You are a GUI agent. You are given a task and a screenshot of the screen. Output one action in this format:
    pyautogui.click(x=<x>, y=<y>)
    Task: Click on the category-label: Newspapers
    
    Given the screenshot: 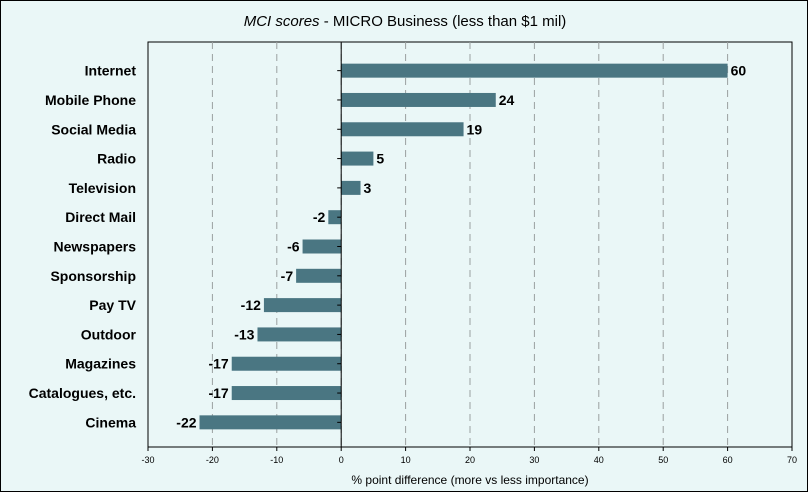 What is the action you would take?
    pyautogui.click(x=95, y=247)
    